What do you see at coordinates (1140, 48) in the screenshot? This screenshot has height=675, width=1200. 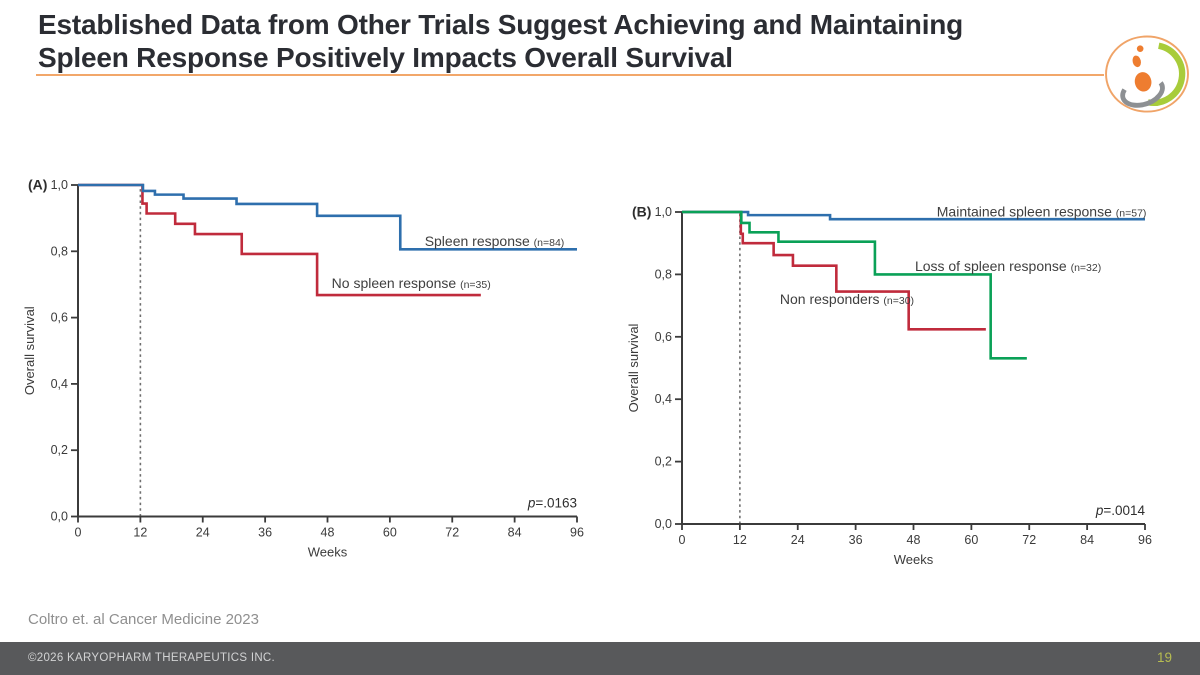 I see `logo-dot-small` at bounding box center [1140, 48].